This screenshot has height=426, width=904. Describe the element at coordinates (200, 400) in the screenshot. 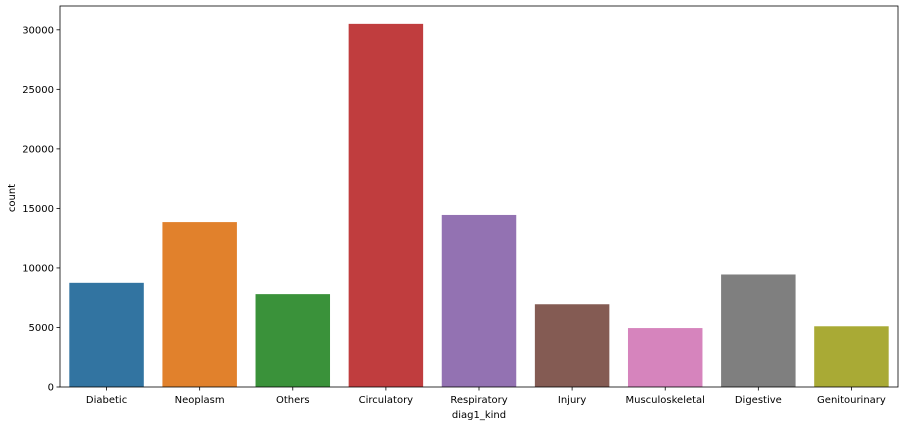

I see `x-tick-label: Neoplasm` at that location.